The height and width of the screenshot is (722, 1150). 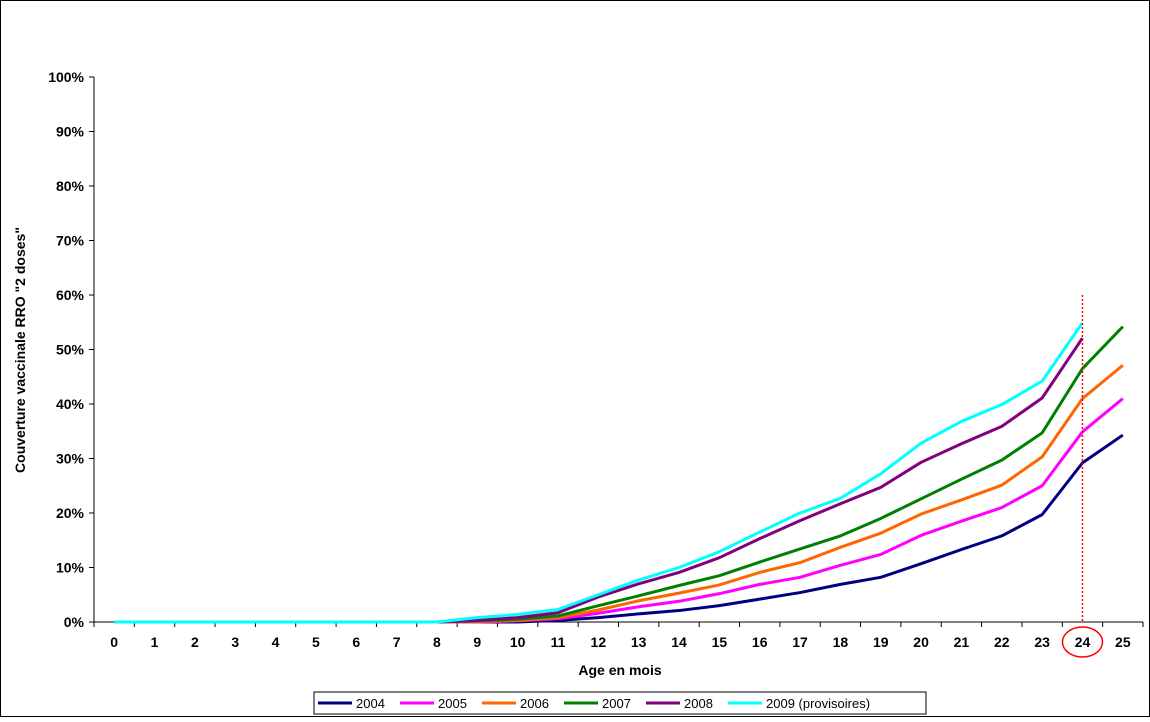 I want to click on y-tick-label: 60%, so click(x=70, y=295).